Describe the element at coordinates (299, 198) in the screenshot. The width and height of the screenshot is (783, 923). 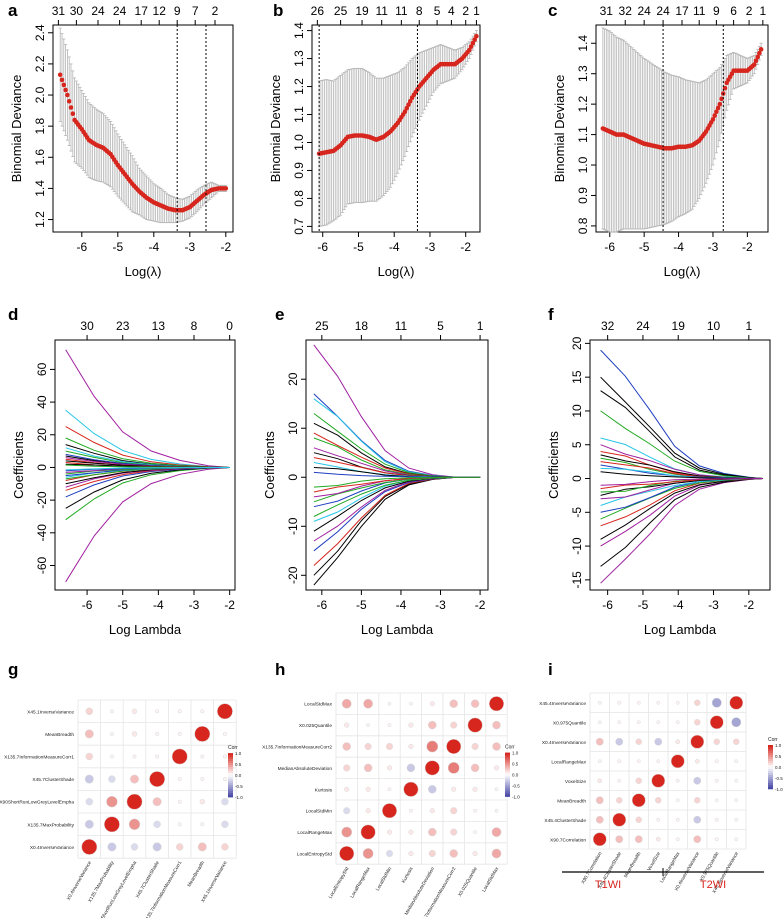
I see `y-tick-label: 0.8` at that location.